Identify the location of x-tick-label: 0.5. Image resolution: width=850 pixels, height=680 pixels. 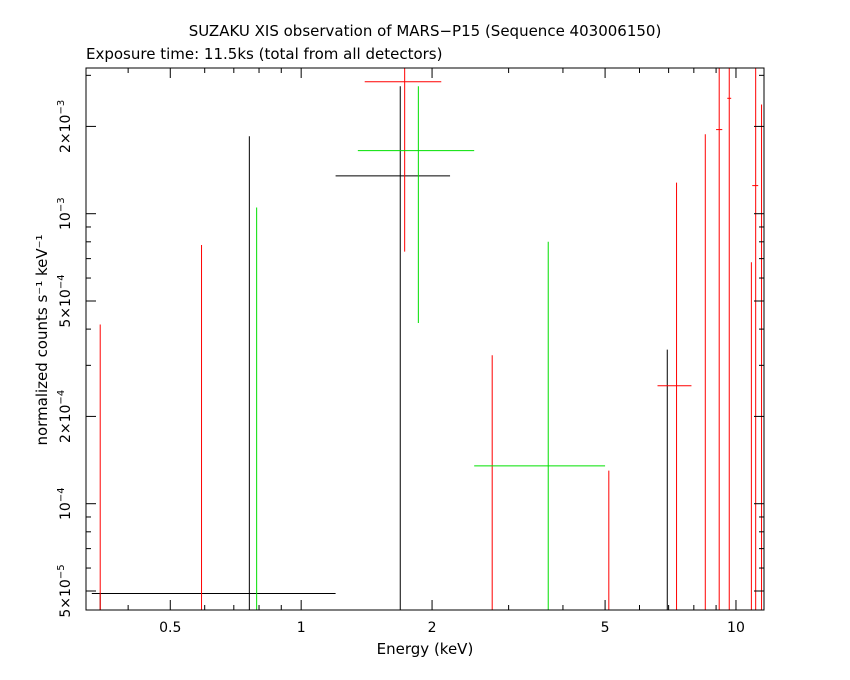
(170, 628).